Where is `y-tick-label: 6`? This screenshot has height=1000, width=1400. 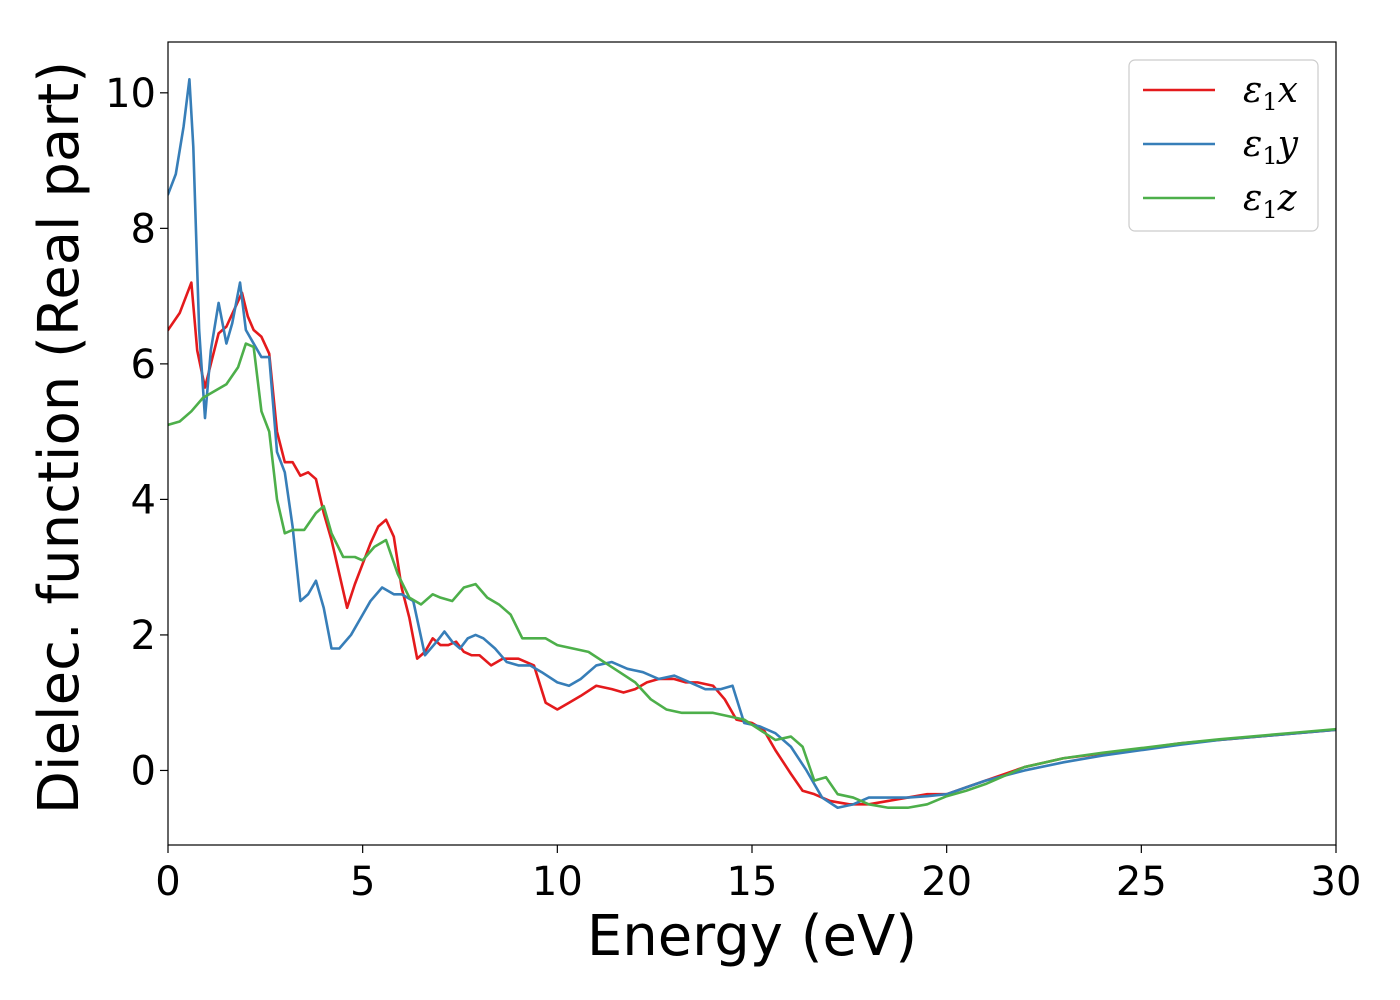 y-tick-label: 6 is located at coordinates (143, 365).